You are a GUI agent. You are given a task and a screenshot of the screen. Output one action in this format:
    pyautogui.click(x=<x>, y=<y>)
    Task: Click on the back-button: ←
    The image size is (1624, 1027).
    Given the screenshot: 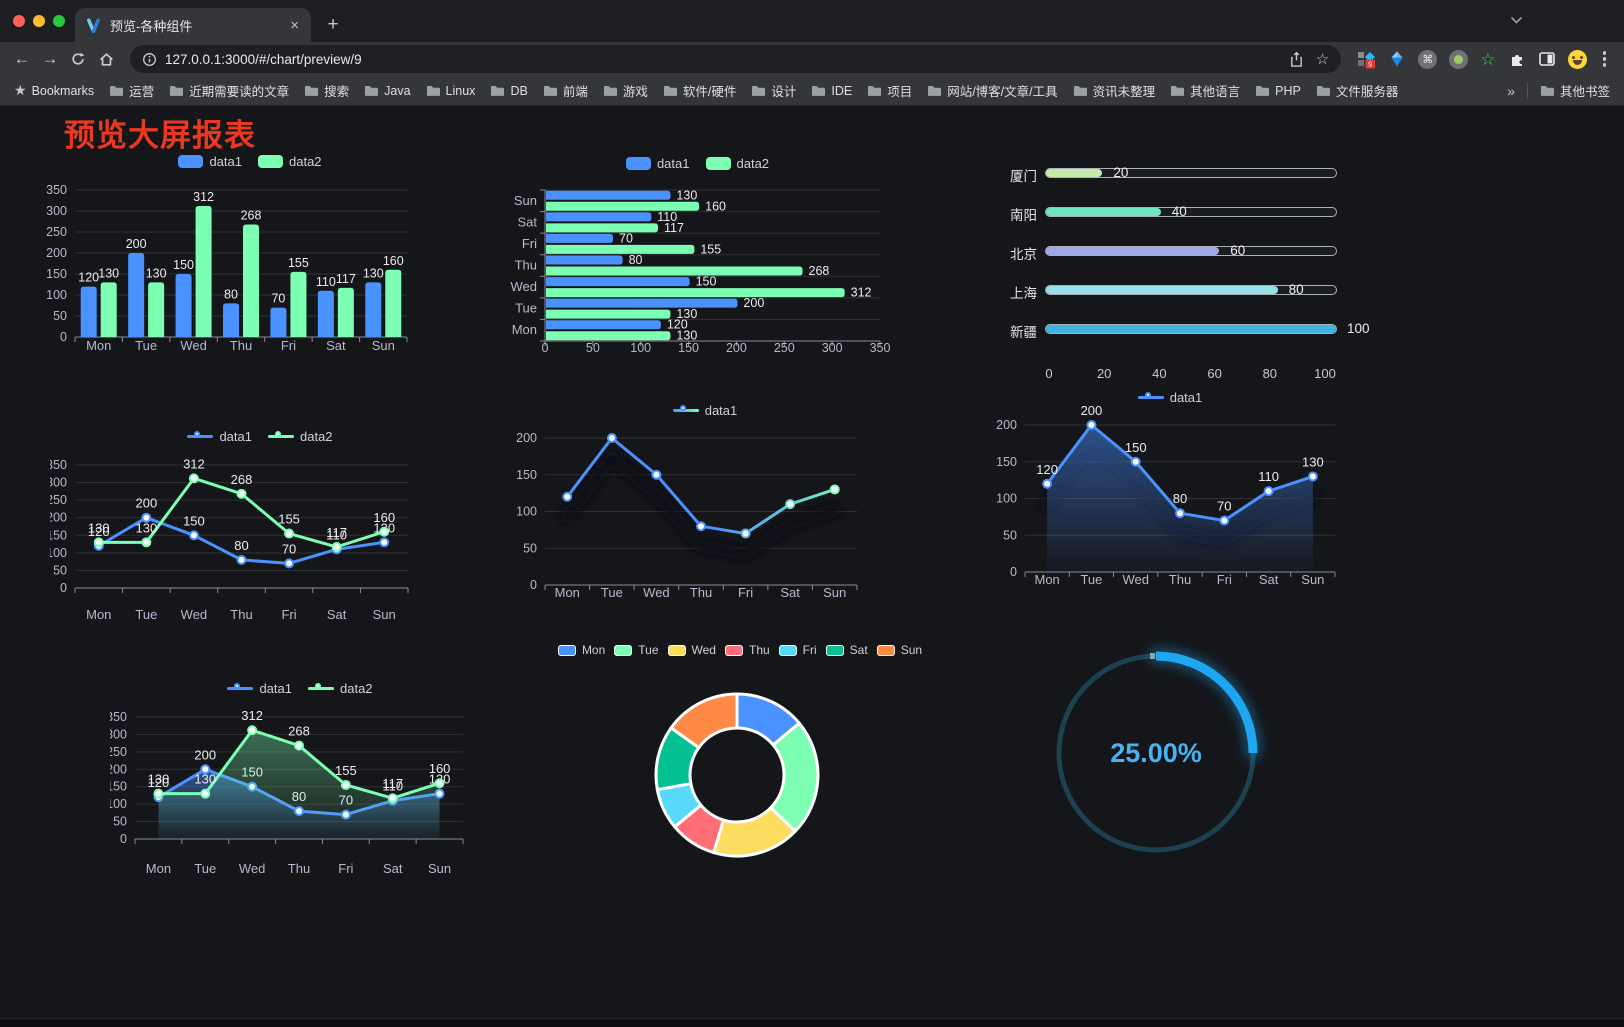 What is the action you would take?
    pyautogui.click(x=22, y=59)
    